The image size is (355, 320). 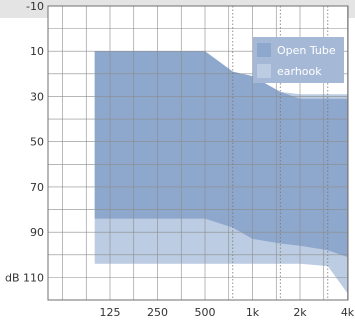 I want to click on x-tick-label: 1k, so click(x=253, y=312).